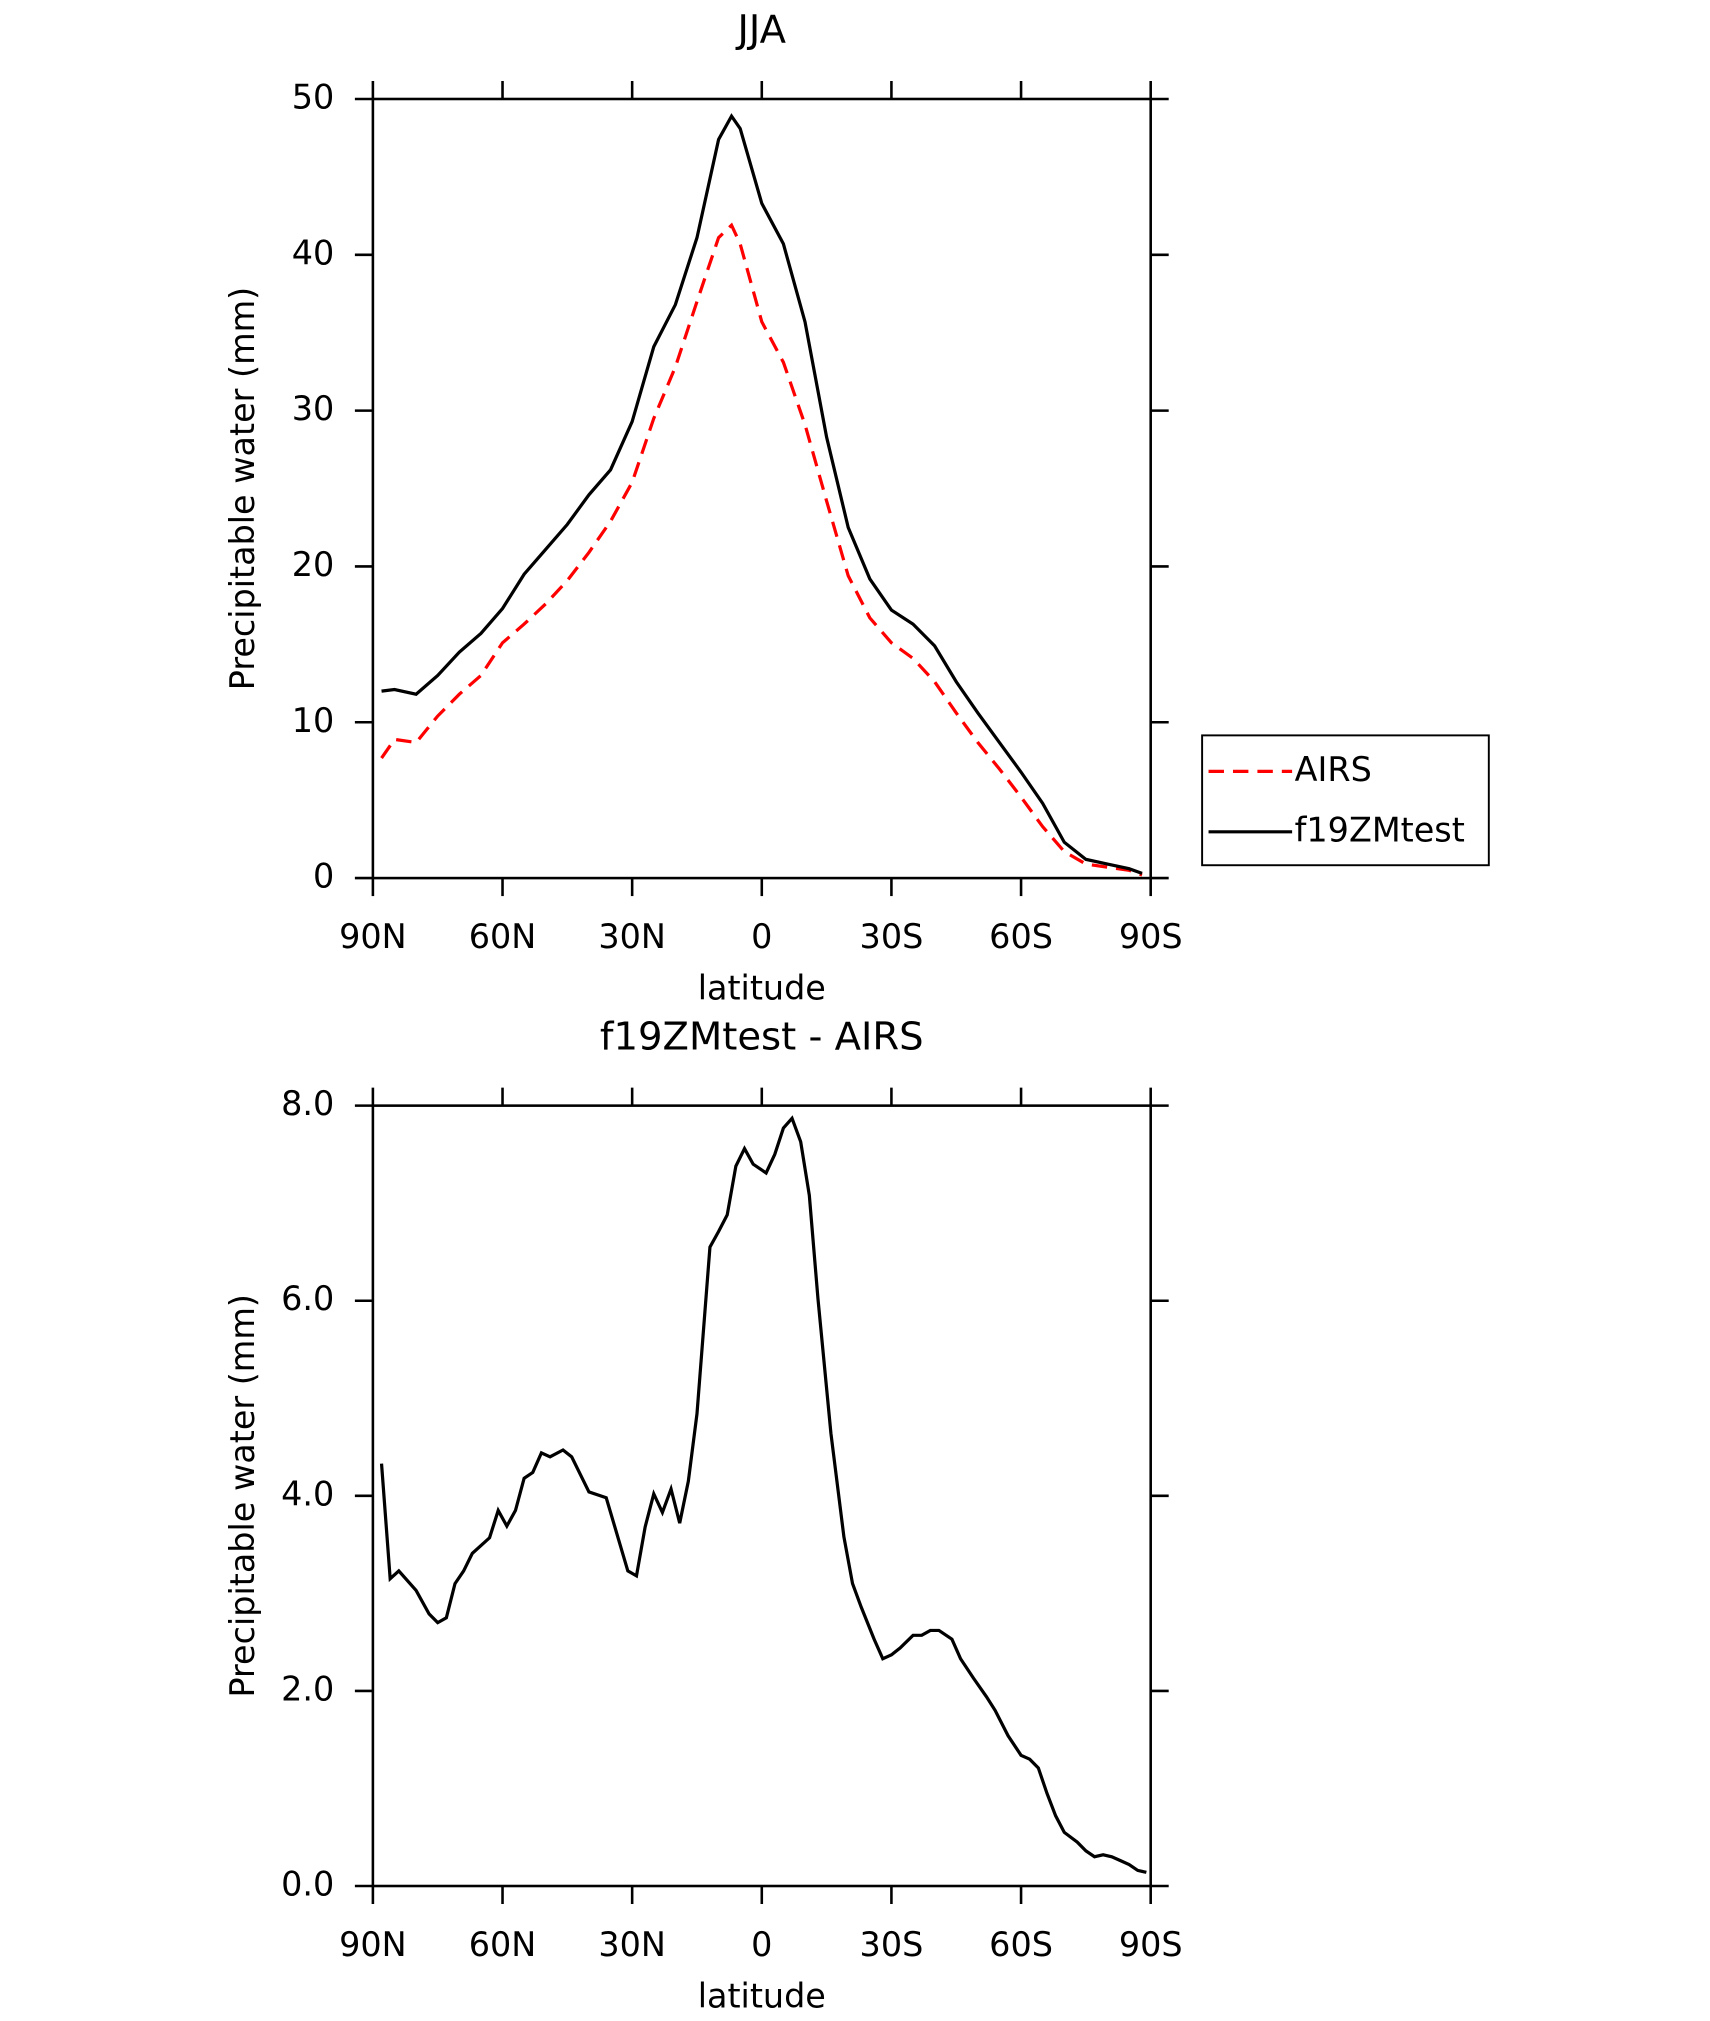 This screenshot has height=2021, width=1710. What do you see at coordinates (1345, 800) in the screenshot?
I see `legend-box` at bounding box center [1345, 800].